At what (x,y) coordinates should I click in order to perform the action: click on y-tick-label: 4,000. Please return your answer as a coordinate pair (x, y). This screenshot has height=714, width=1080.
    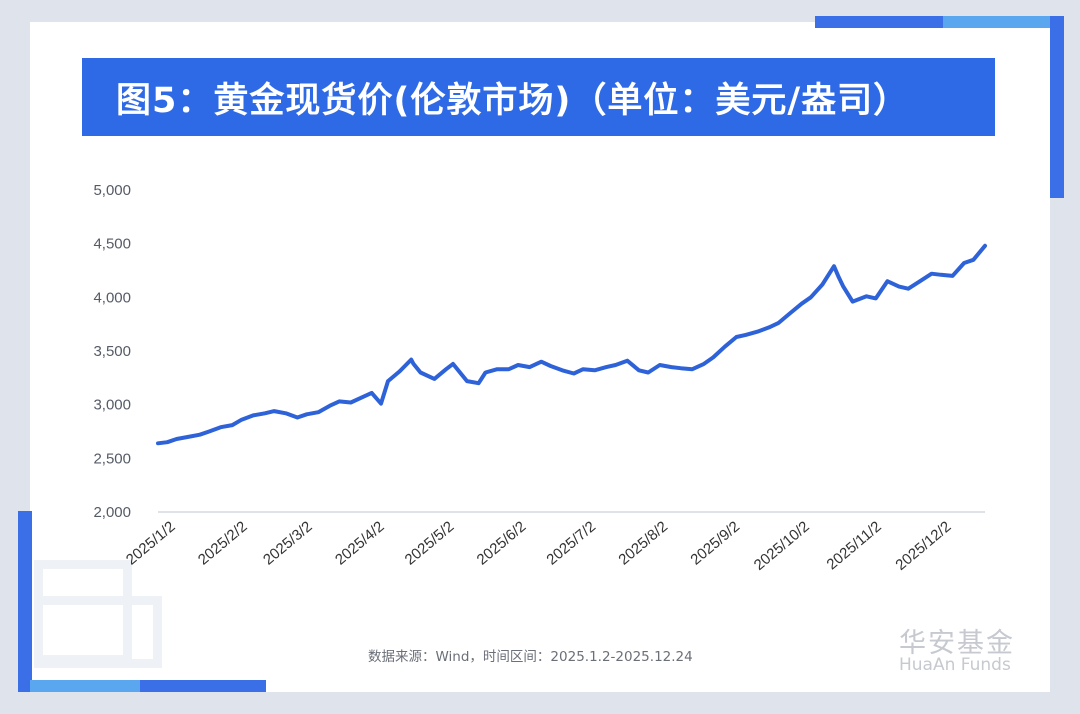
    Looking at the image, I should click on (112, 297).